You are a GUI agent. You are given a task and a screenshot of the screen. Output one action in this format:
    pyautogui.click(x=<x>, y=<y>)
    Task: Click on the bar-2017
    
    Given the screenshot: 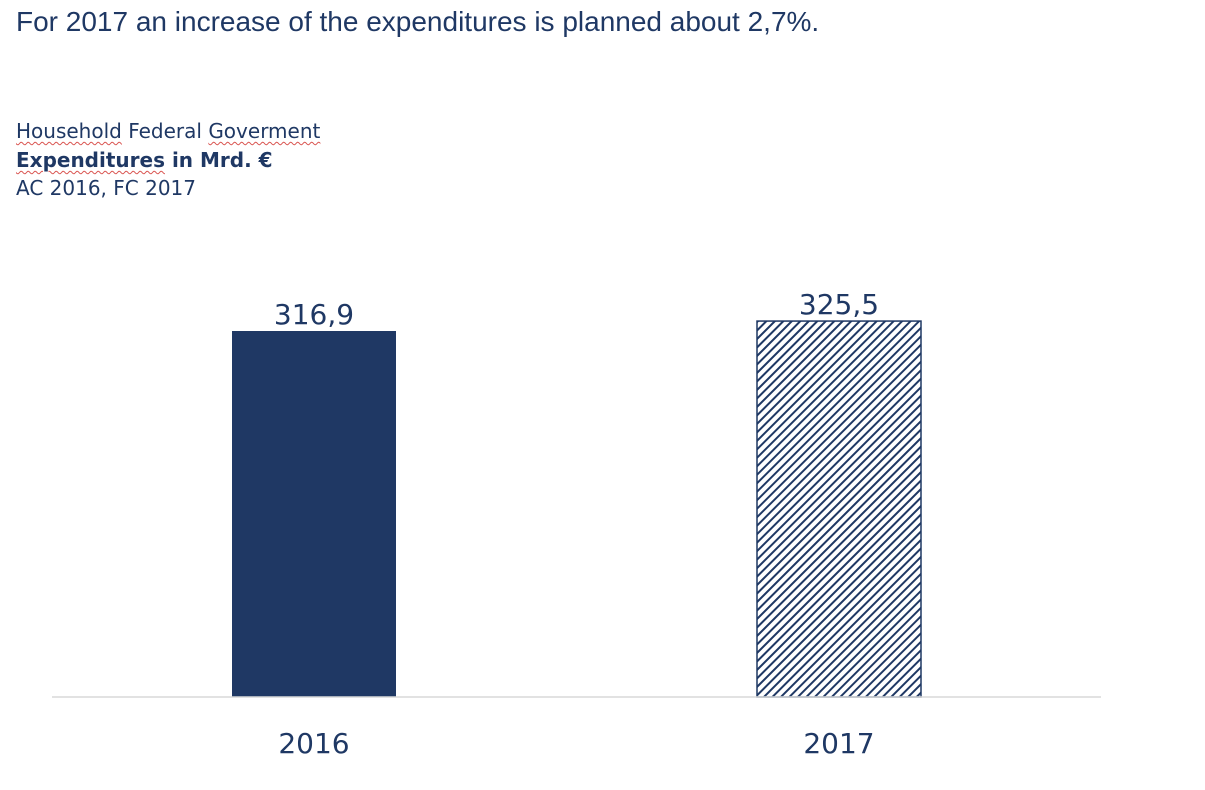 What is the action you would take?
    pyautogui.click(x=839, y=509)
    